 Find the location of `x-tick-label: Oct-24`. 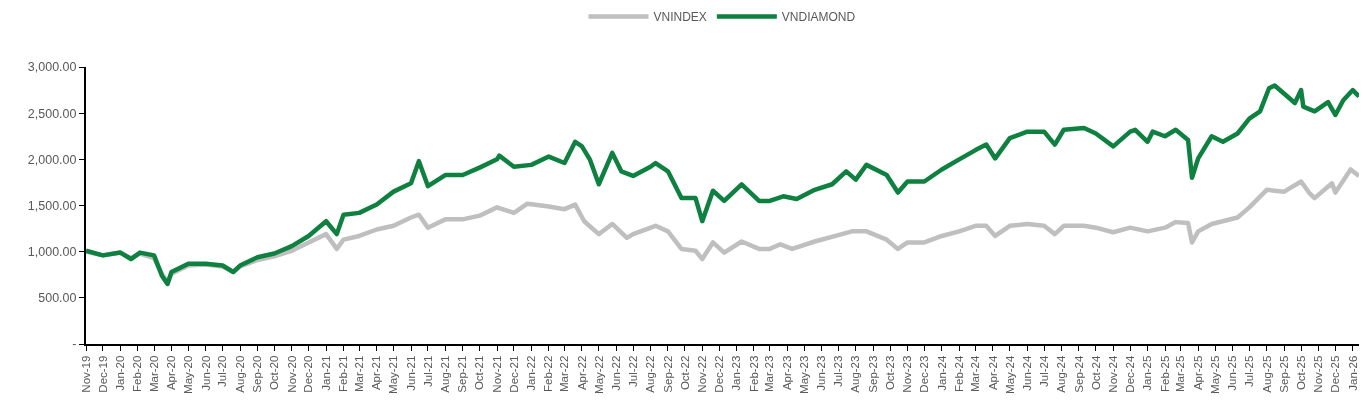

x-tick-label: Oct-24 is located at coordinates (1095, 373).